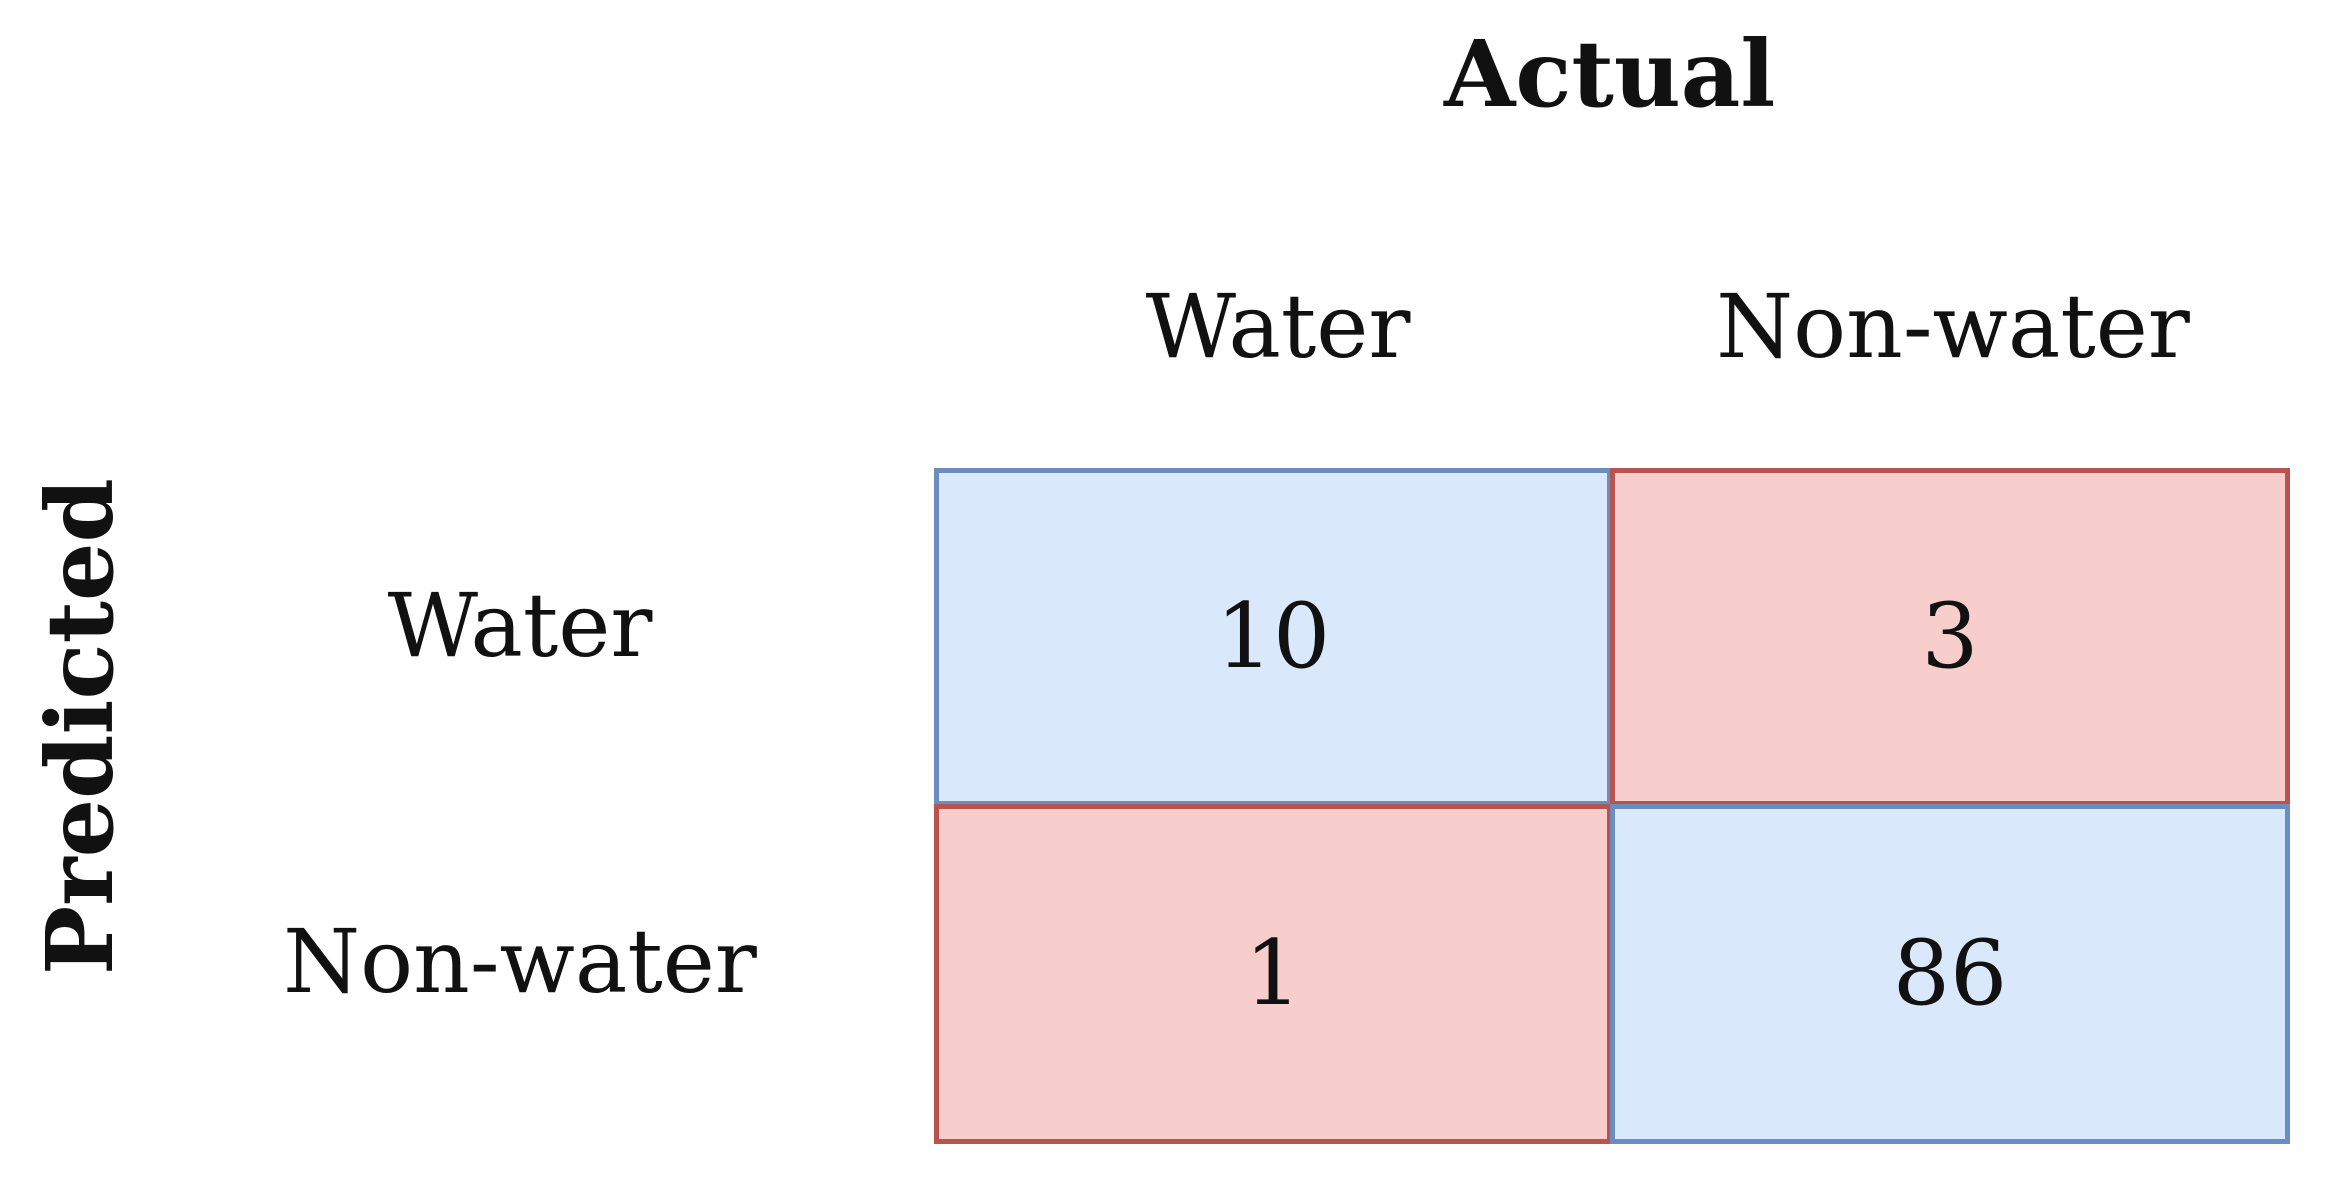  What do you see at coordinates (520, 961) in the screenshot?
I see `row-label-non-water: Non-water` at bounding box center [520, 961].